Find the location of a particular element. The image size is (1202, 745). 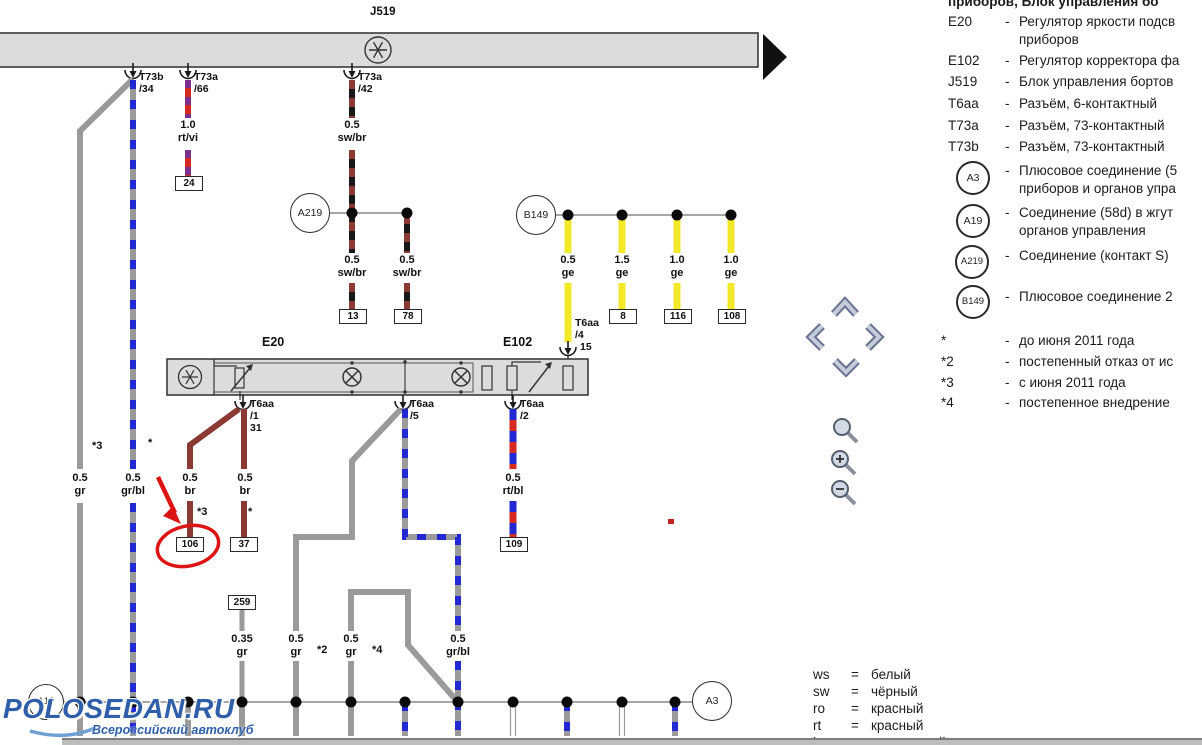

bottom-window-edge is located at coordinates (632, 741).